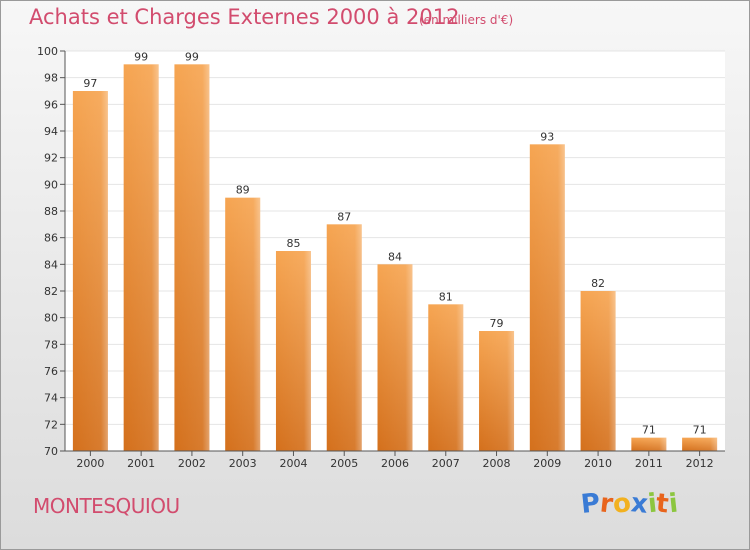 Image resolution: width=750 pixels, height=550 pixels. I want to click on y-tick-label: 82, so click(51, 291).